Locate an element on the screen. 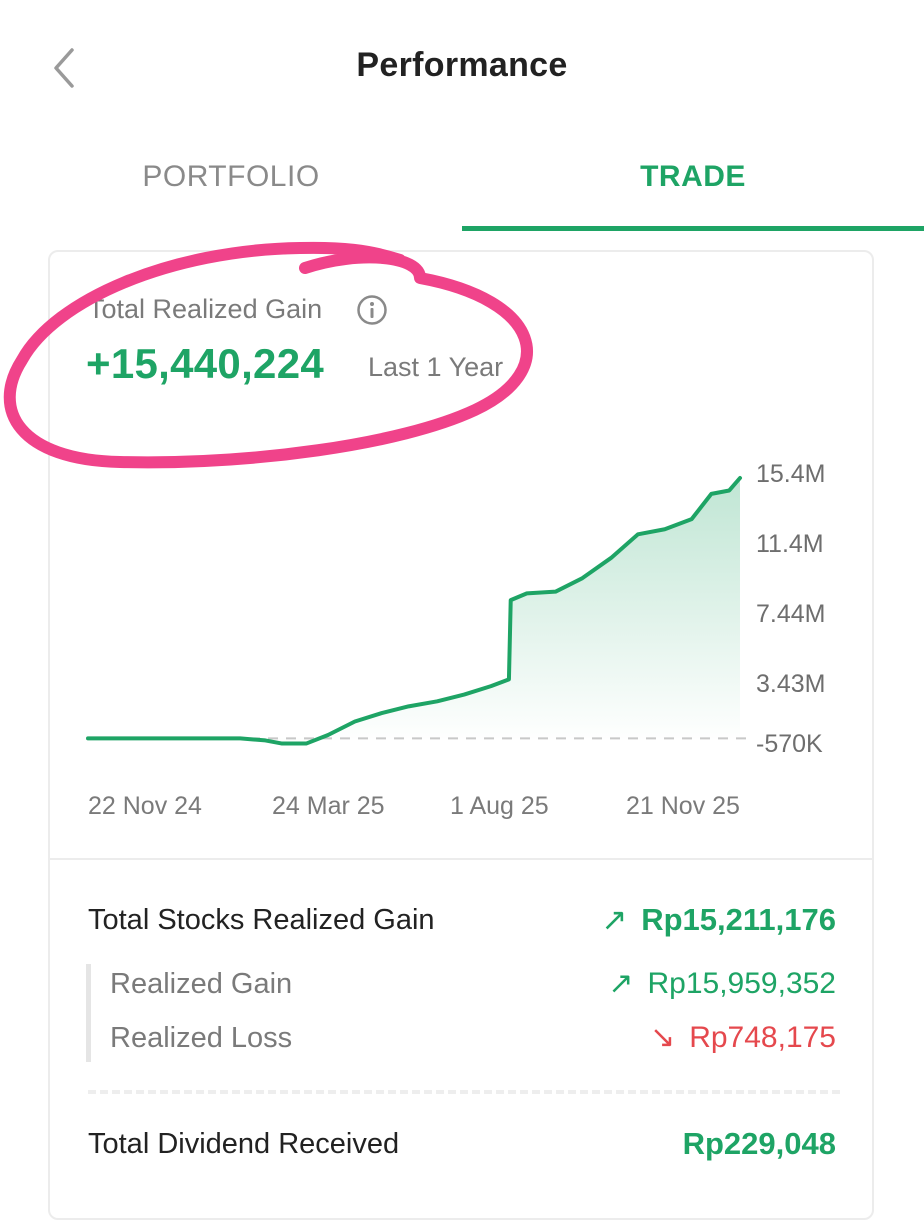 Image resolution: width=924 pixels, height=1220 pixels. x-tick-label: 24 Mar 25 is located at coordinates (328, 806).